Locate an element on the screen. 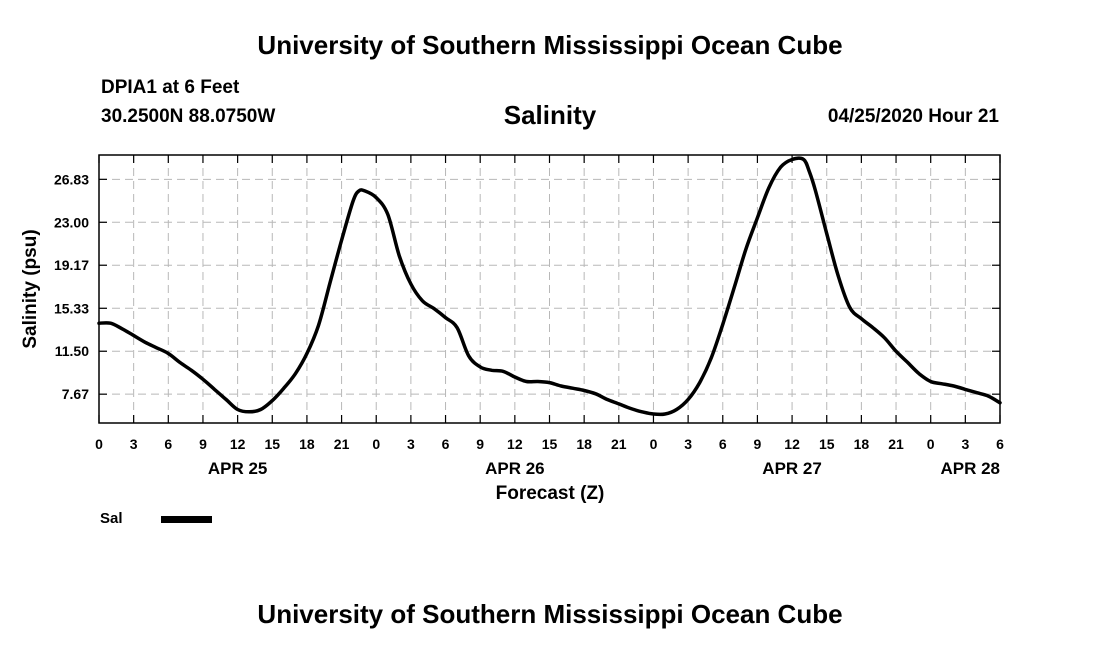 The height and width of the screenshot is (650, 1100). y-tick-label: 11.50 is located at coordinates (72, 351).